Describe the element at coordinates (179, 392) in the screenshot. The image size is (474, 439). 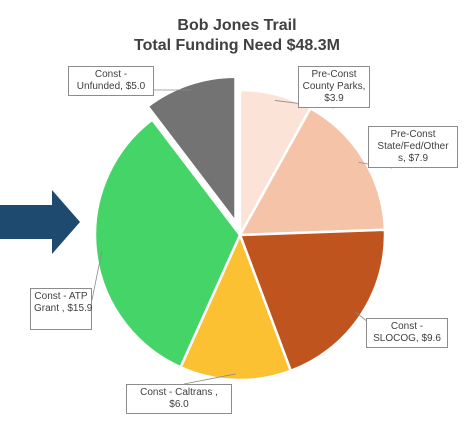
I see `data-label-line: Const - Caltrans ,` at that location.